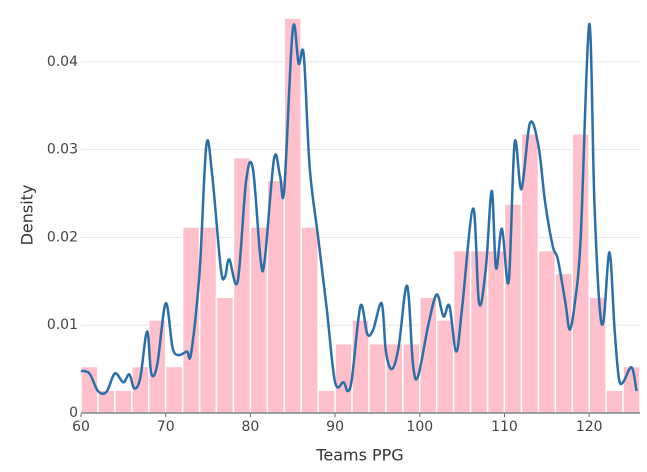 The image size is (647, 472). I want to click on y-tick-label: 0.01, so click(62, 325).